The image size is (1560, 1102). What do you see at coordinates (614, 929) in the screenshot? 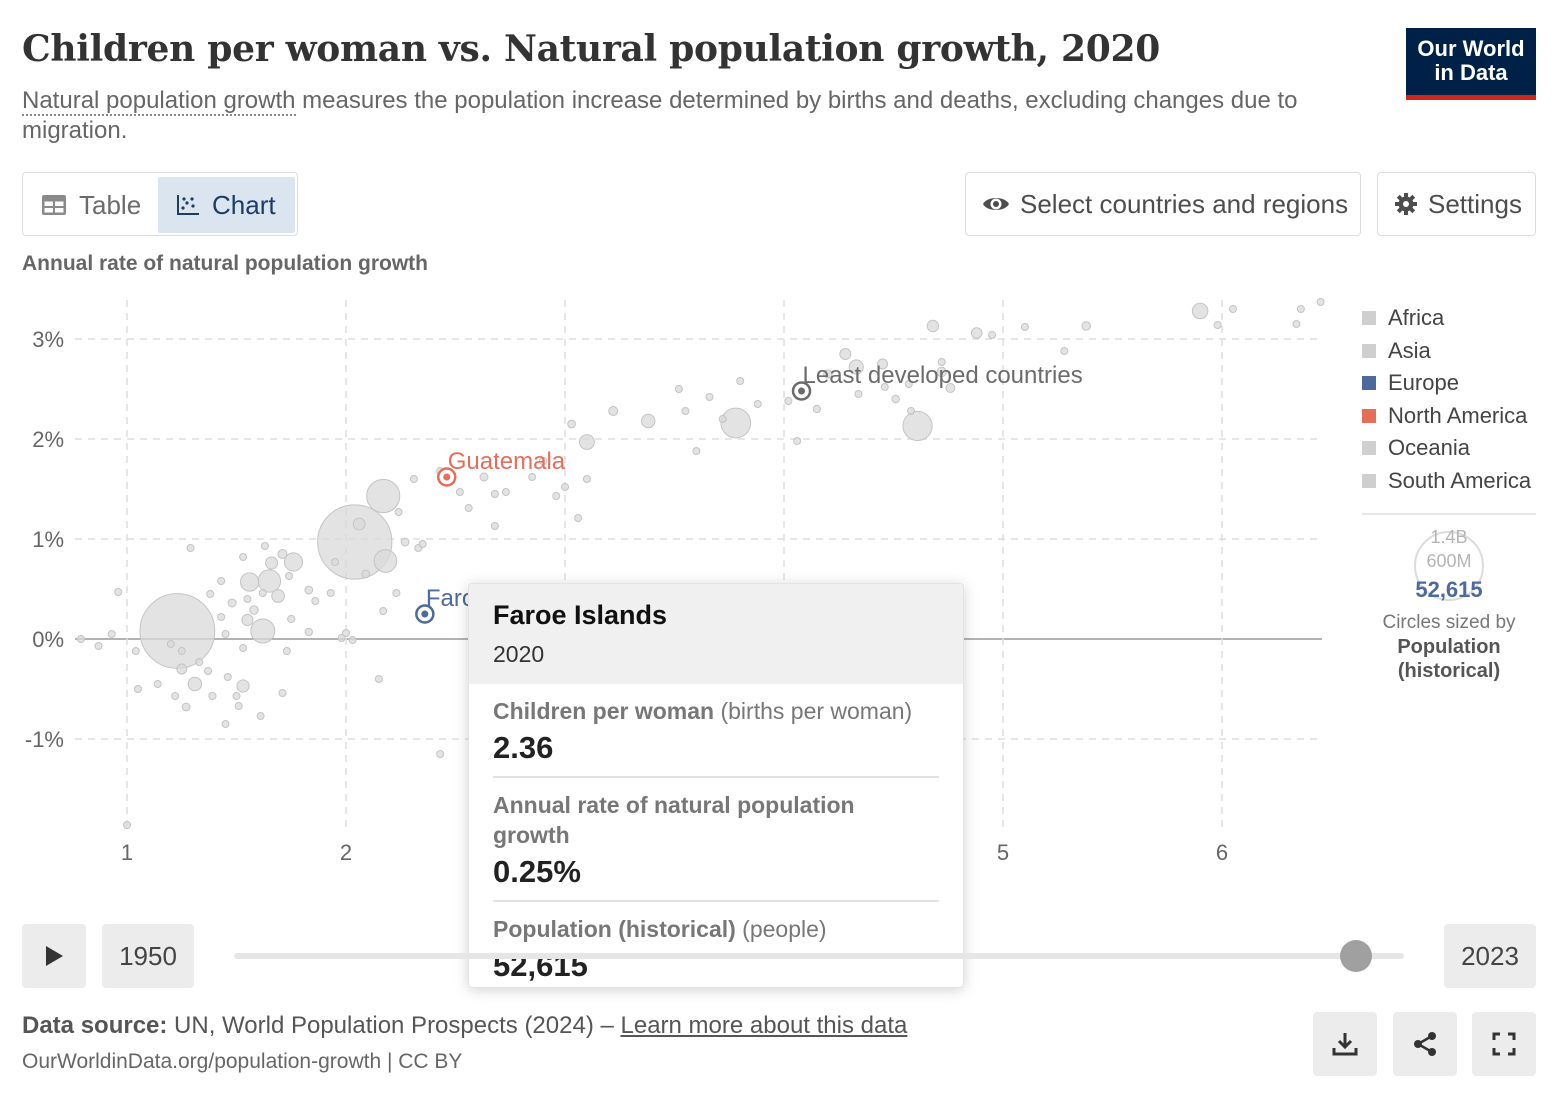
I see `tooltip-row-name: Population (historical)` at bounding box center [614, 929].